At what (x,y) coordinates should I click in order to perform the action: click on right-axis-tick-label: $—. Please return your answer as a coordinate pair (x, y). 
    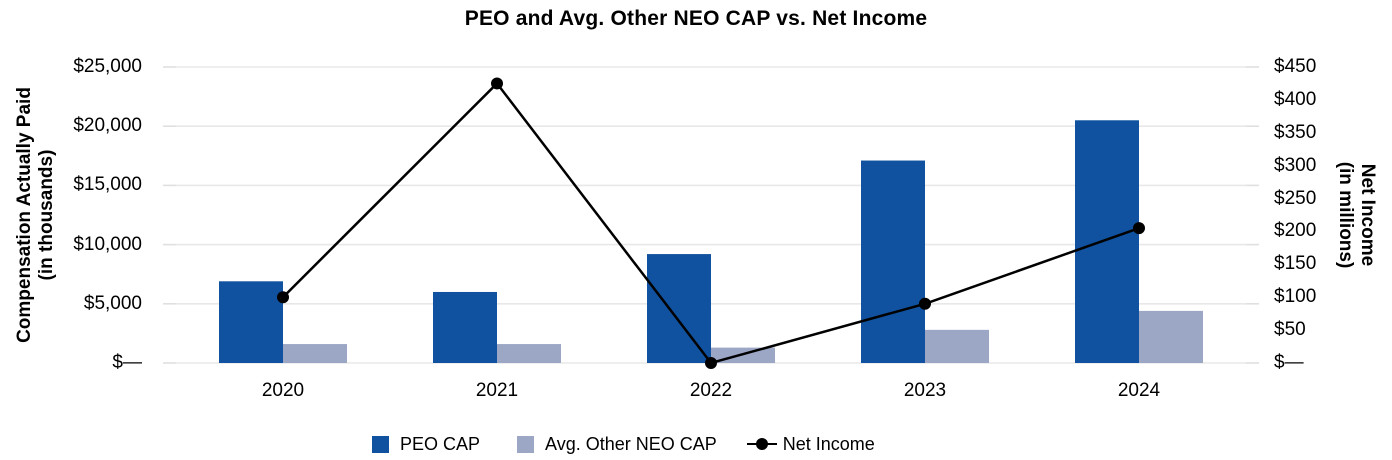
    Looking at the image, I should click on (1289, 362).